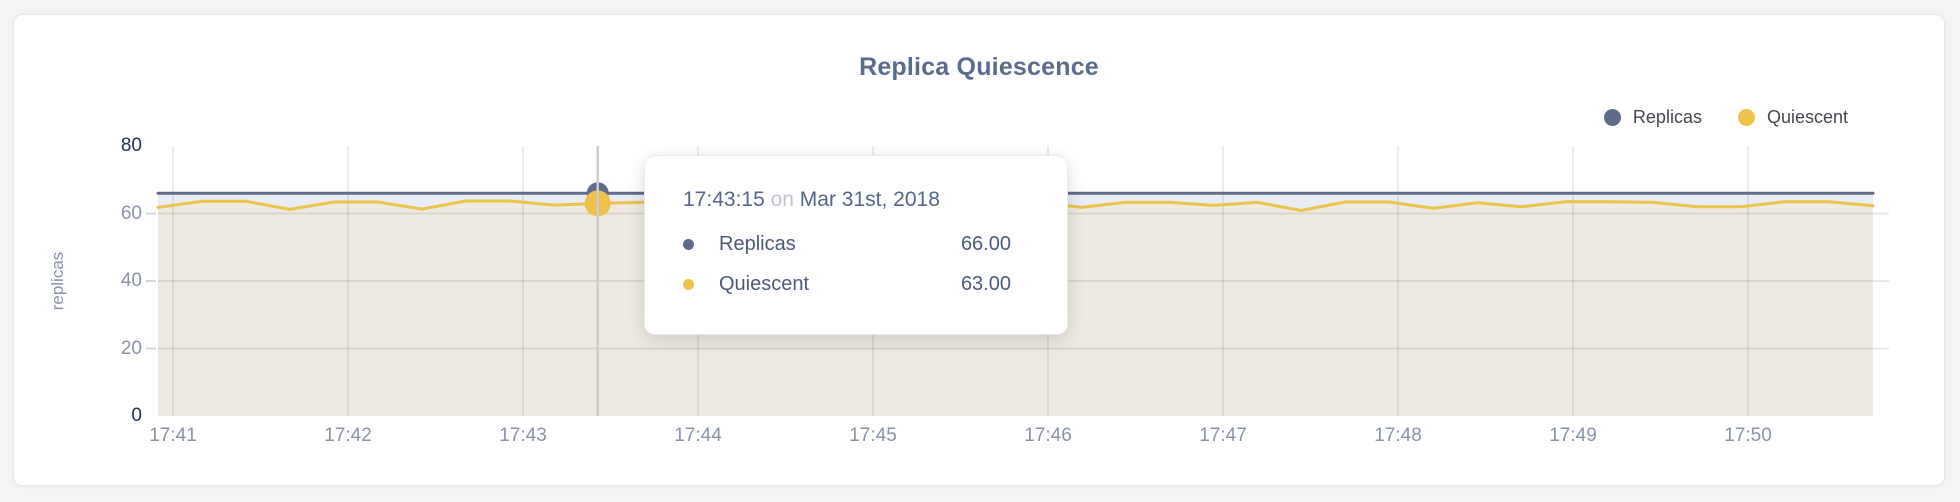  I want to click on legend-item-quiescent: Quiescent, so click(1792, 117).